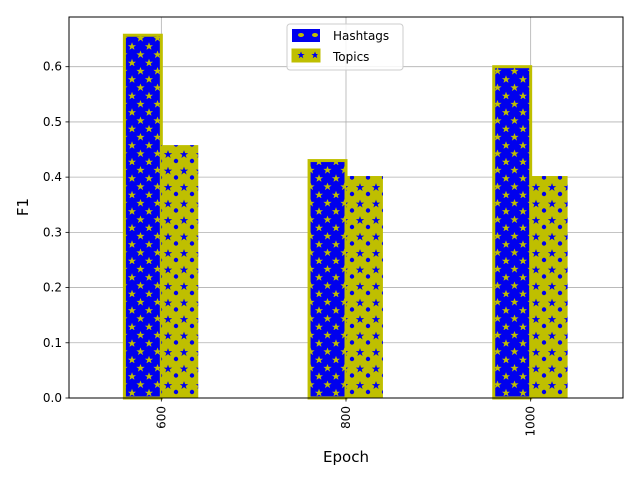 The height and width of the screenshot is (480, 640). Describe the element at coordinates (52, 288) in the screenshot. I see `y-tick-label: 0.2` at that location.